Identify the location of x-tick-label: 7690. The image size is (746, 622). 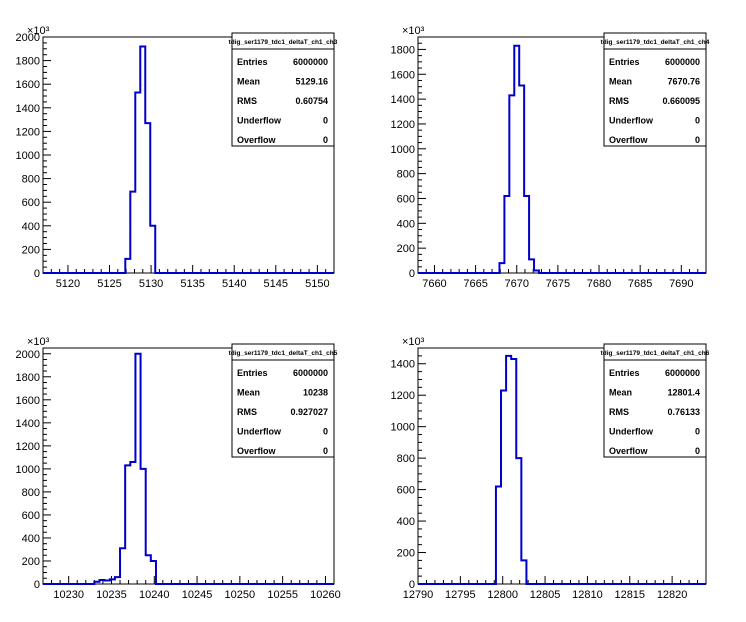
(681, 284).